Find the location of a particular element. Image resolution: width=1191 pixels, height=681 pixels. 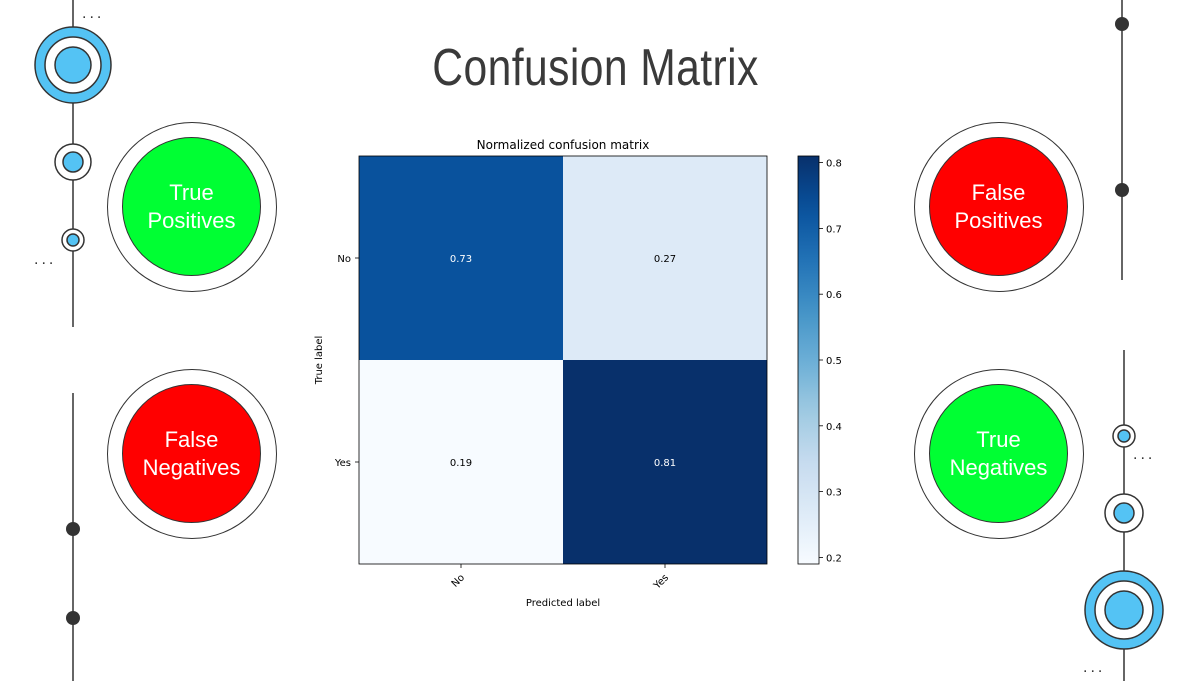

x-tick-label: No is located at coordinates (458, 580).